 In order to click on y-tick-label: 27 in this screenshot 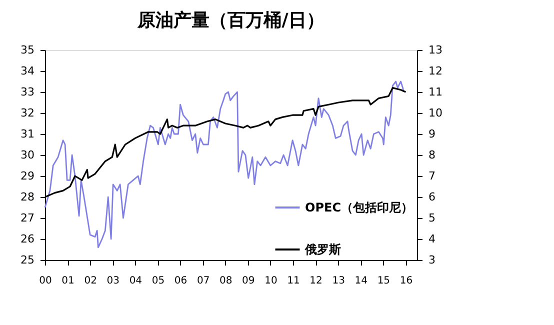, I will do `click(27, 218)`.